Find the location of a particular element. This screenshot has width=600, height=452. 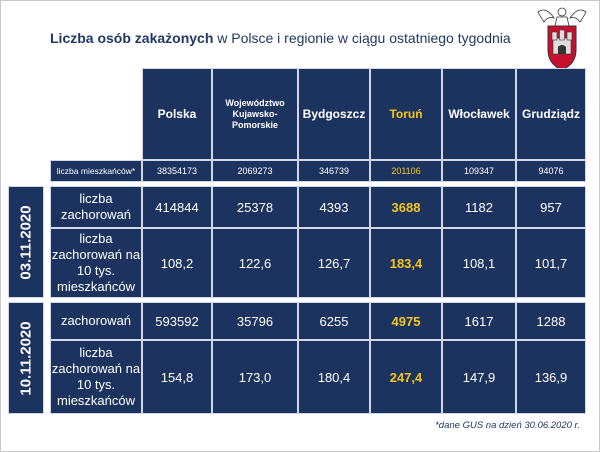

period-date-text: 10.11.2020 is located at coordinates (26, 358).